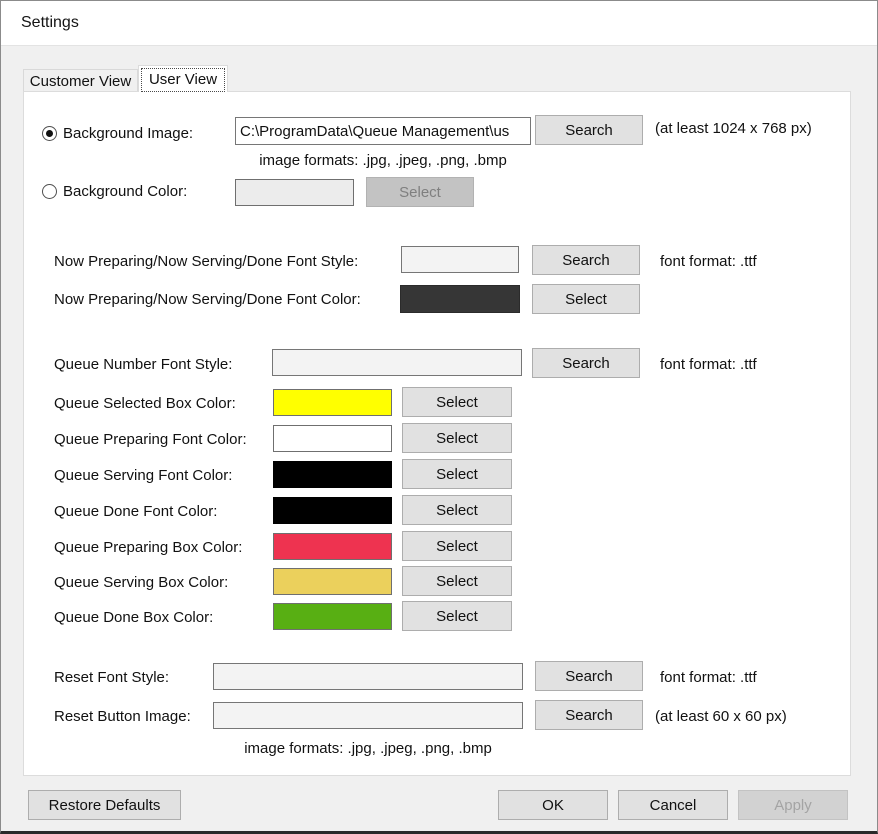  What do you see at coordinates (49, 191) in the screenshot?
I see `background-color-radio` at bounding box center [49, 191].